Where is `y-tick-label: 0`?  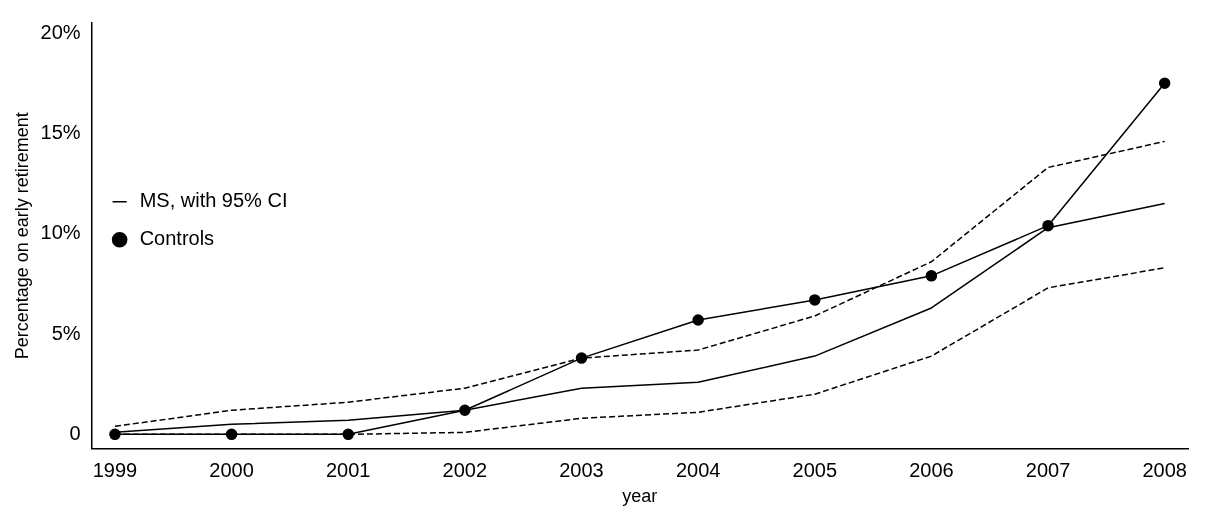
y-tick-label: 0 is located at coordinates (75, 432).